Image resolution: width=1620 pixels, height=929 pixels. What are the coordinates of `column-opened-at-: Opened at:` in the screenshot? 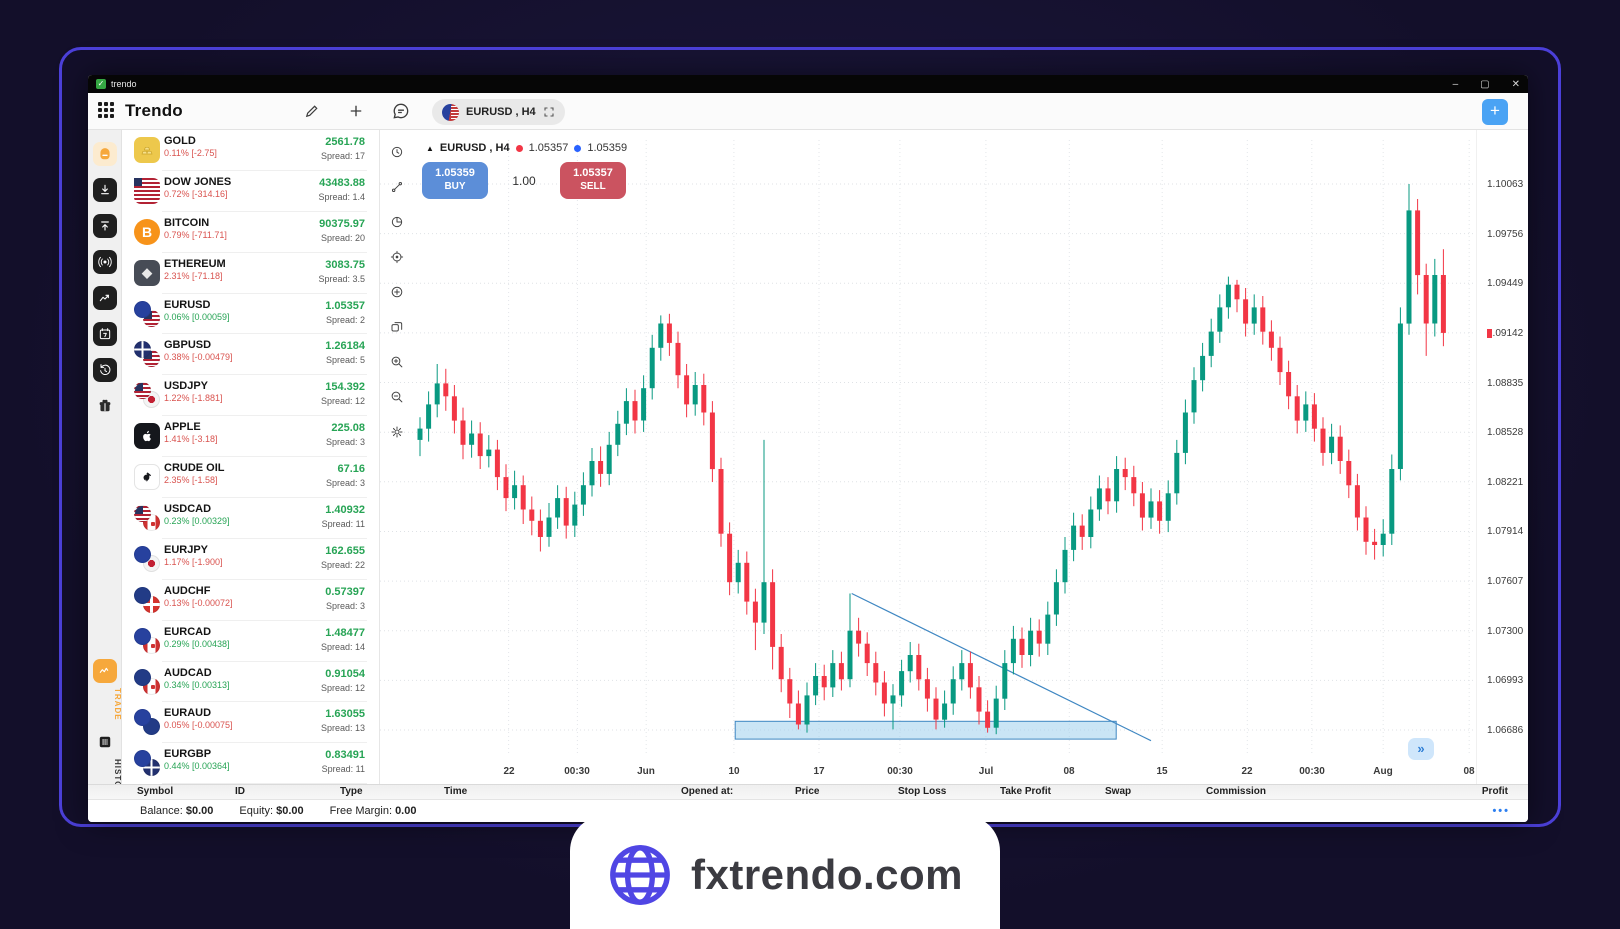 It's located at (707, 791).